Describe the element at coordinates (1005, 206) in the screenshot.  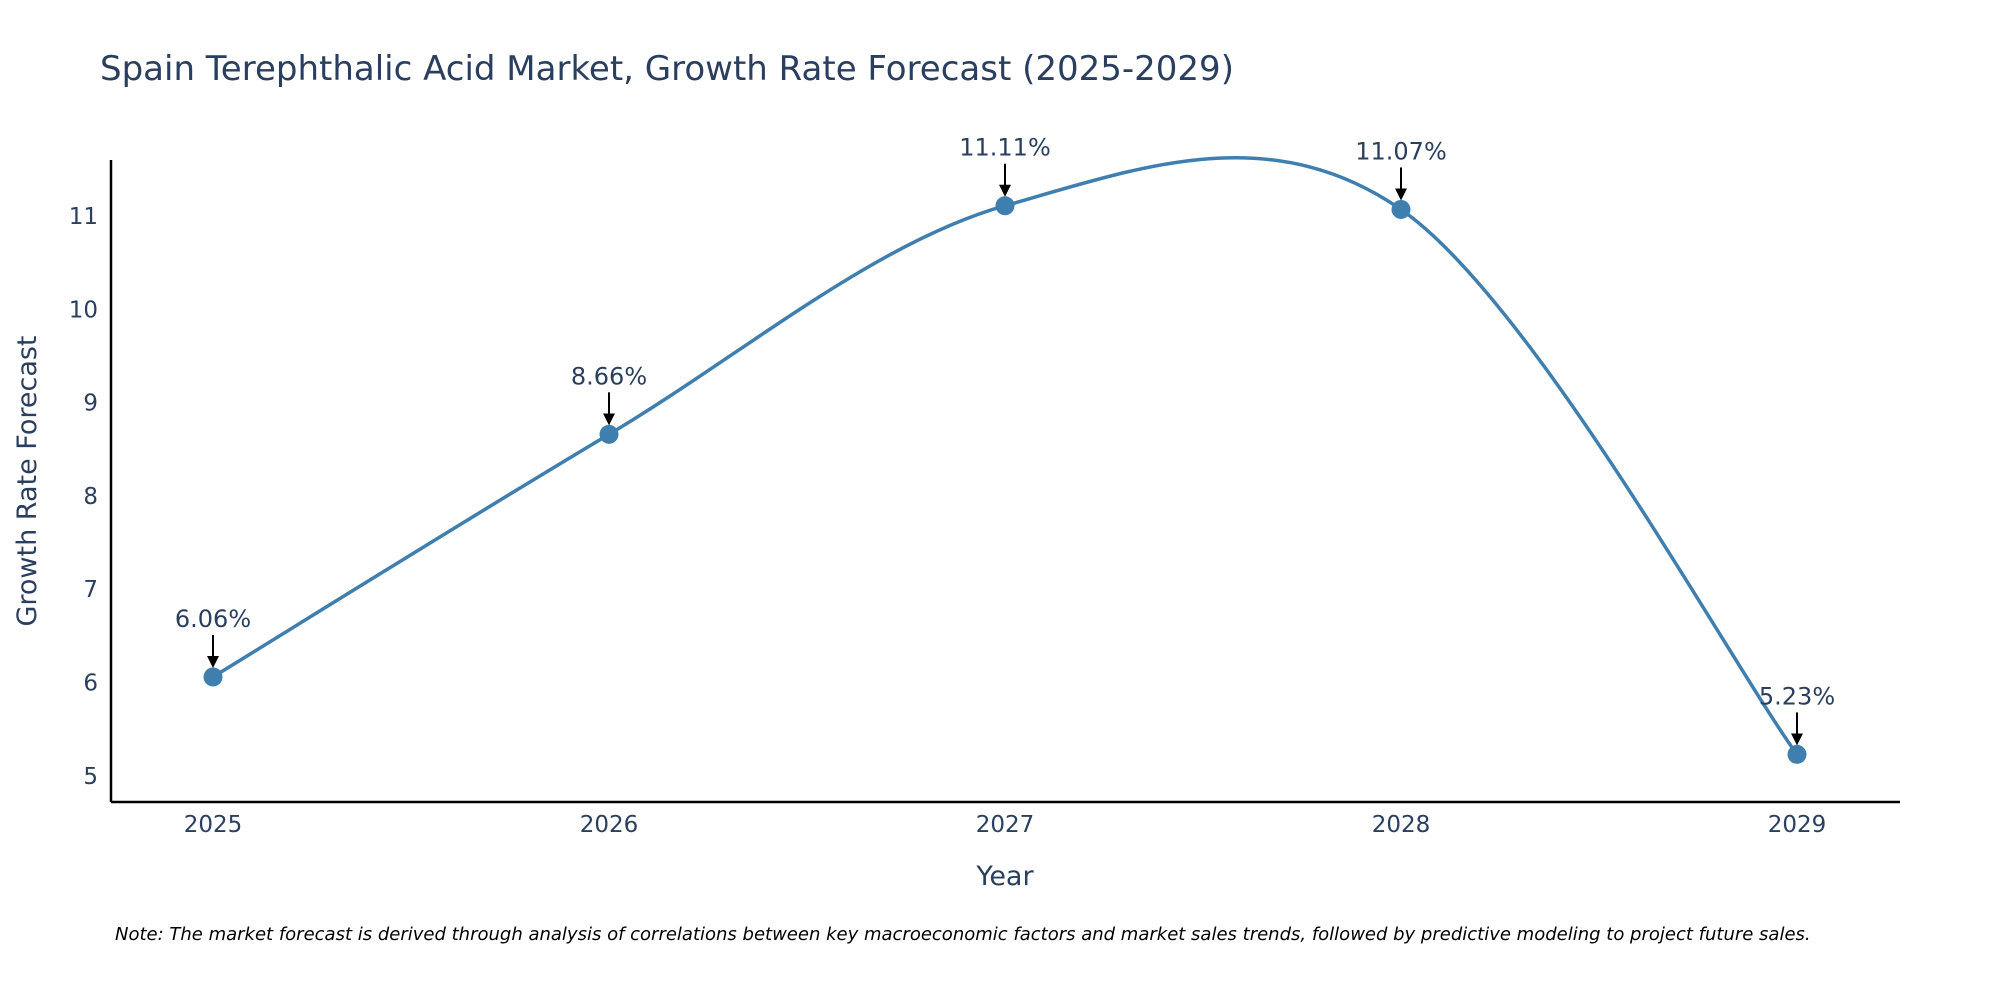
I see `data-point-2027` at that location.